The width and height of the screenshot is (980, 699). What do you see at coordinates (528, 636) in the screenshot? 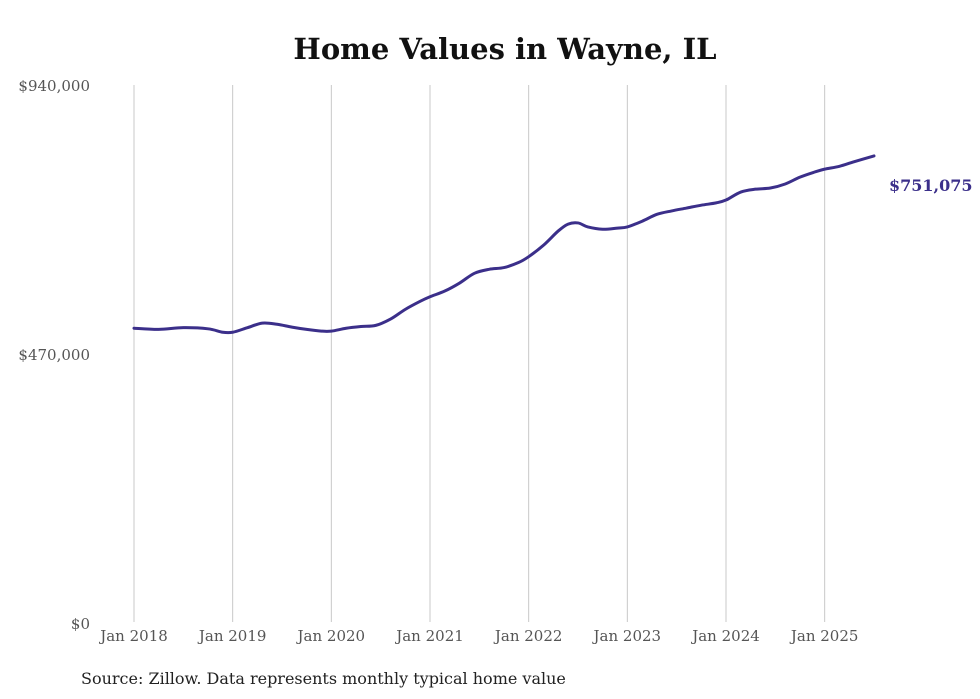
I see `x-tick-label: Jan 2022` at bounding box center [528, 636].